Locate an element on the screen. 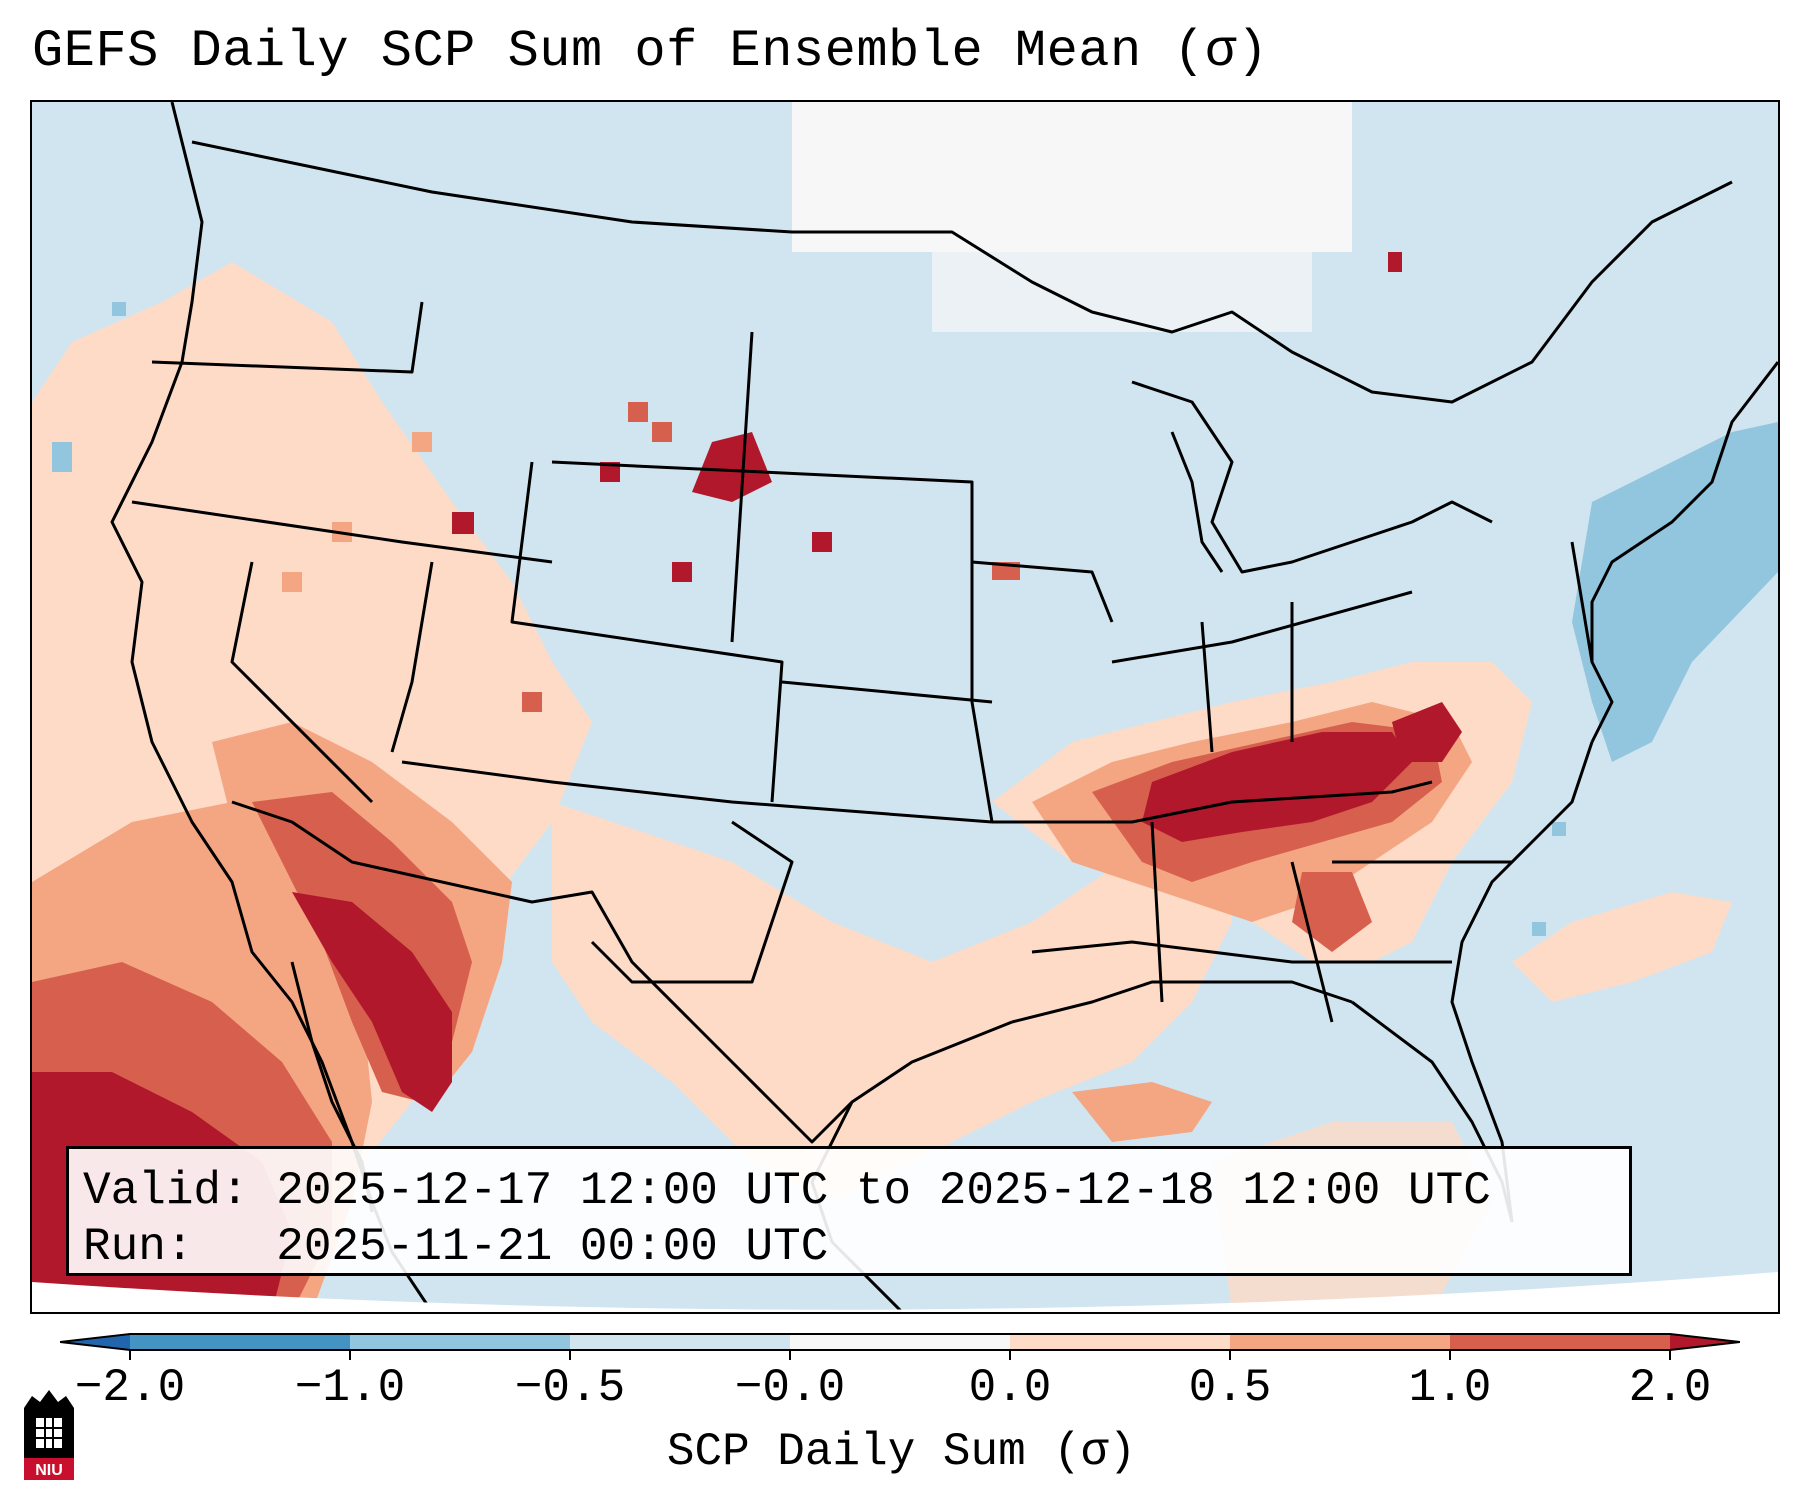  mexico-border-line is located at coordinates (622, 972).